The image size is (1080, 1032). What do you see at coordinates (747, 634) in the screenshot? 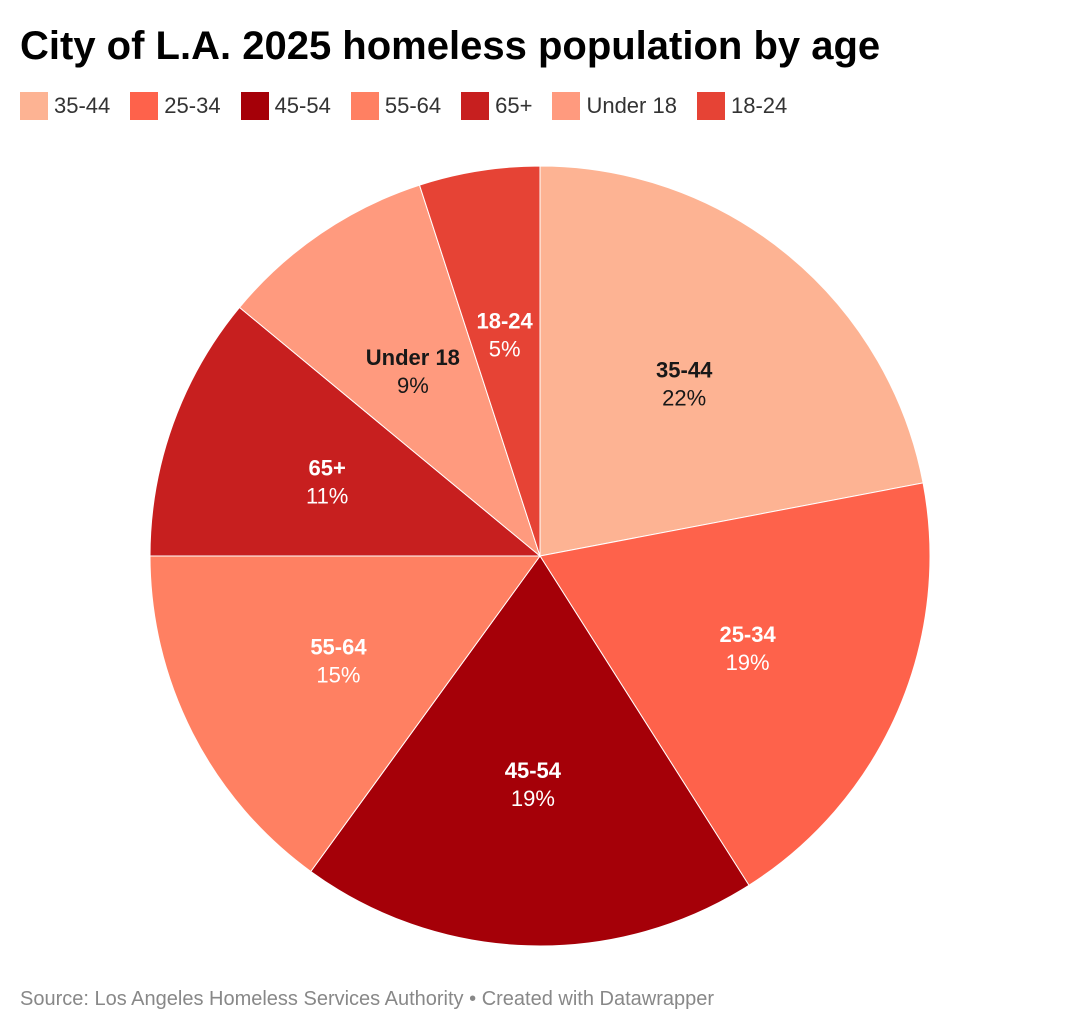
I see `slice-label-25-34: 25-34` at bounding box center [747, 634].